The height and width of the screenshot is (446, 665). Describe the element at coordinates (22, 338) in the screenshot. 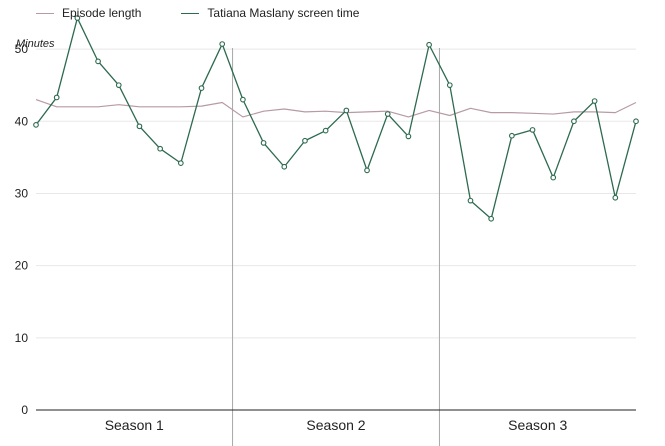

I see `y-tick-label: 10` at that location.